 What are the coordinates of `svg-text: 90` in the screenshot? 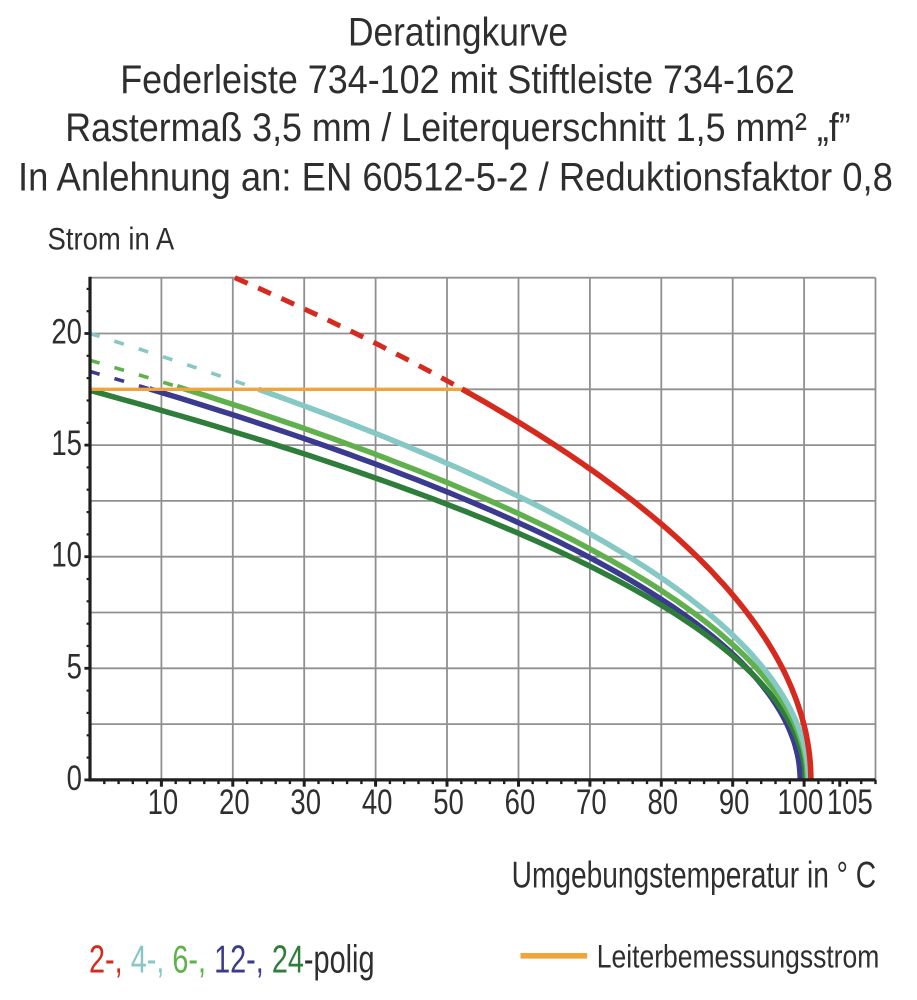 It's located at (734, 801).